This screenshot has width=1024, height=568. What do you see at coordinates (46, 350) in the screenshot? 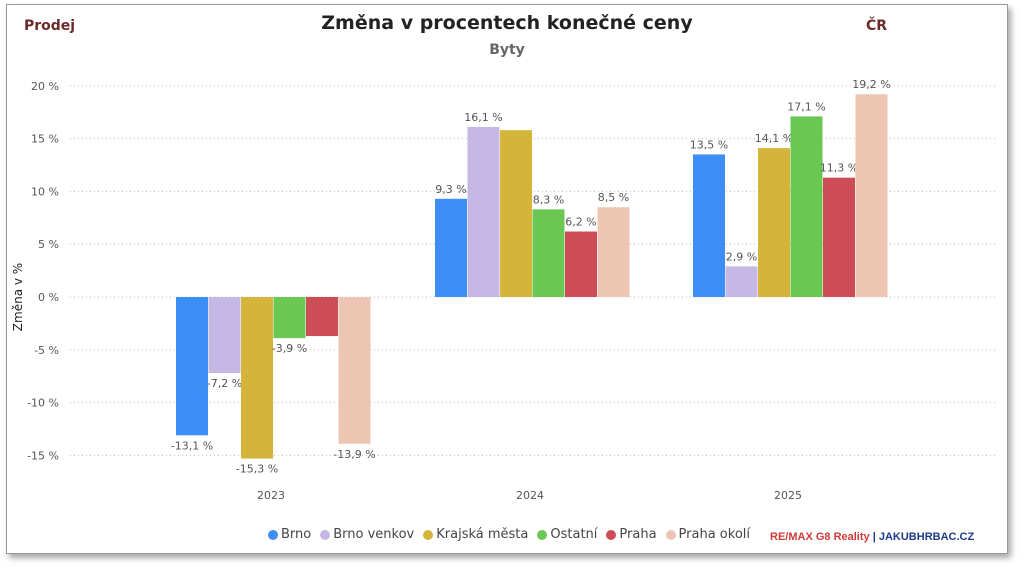
I see `y-tick-label: -5 %` at bounding box center [46, 350].